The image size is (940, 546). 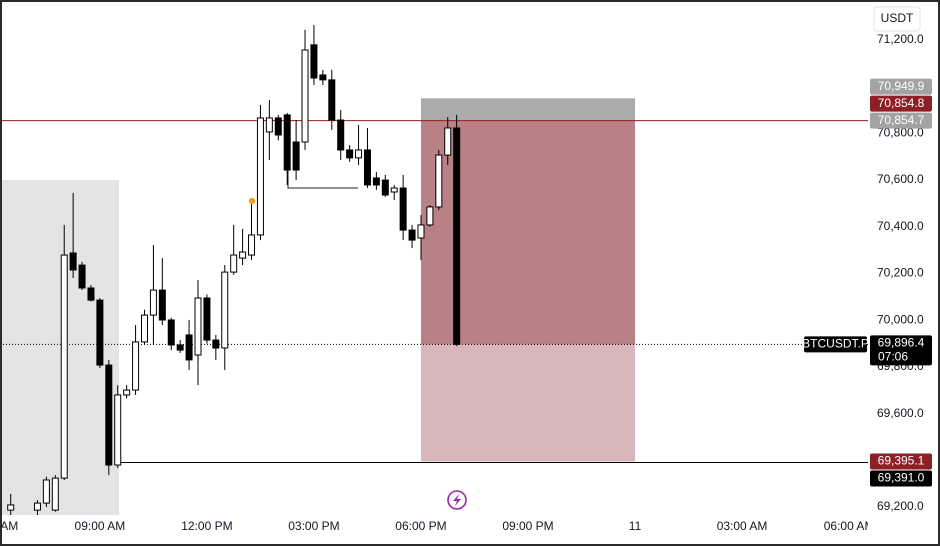 I want to click on price-label: 69,391.0, so click(x=901, y=478).